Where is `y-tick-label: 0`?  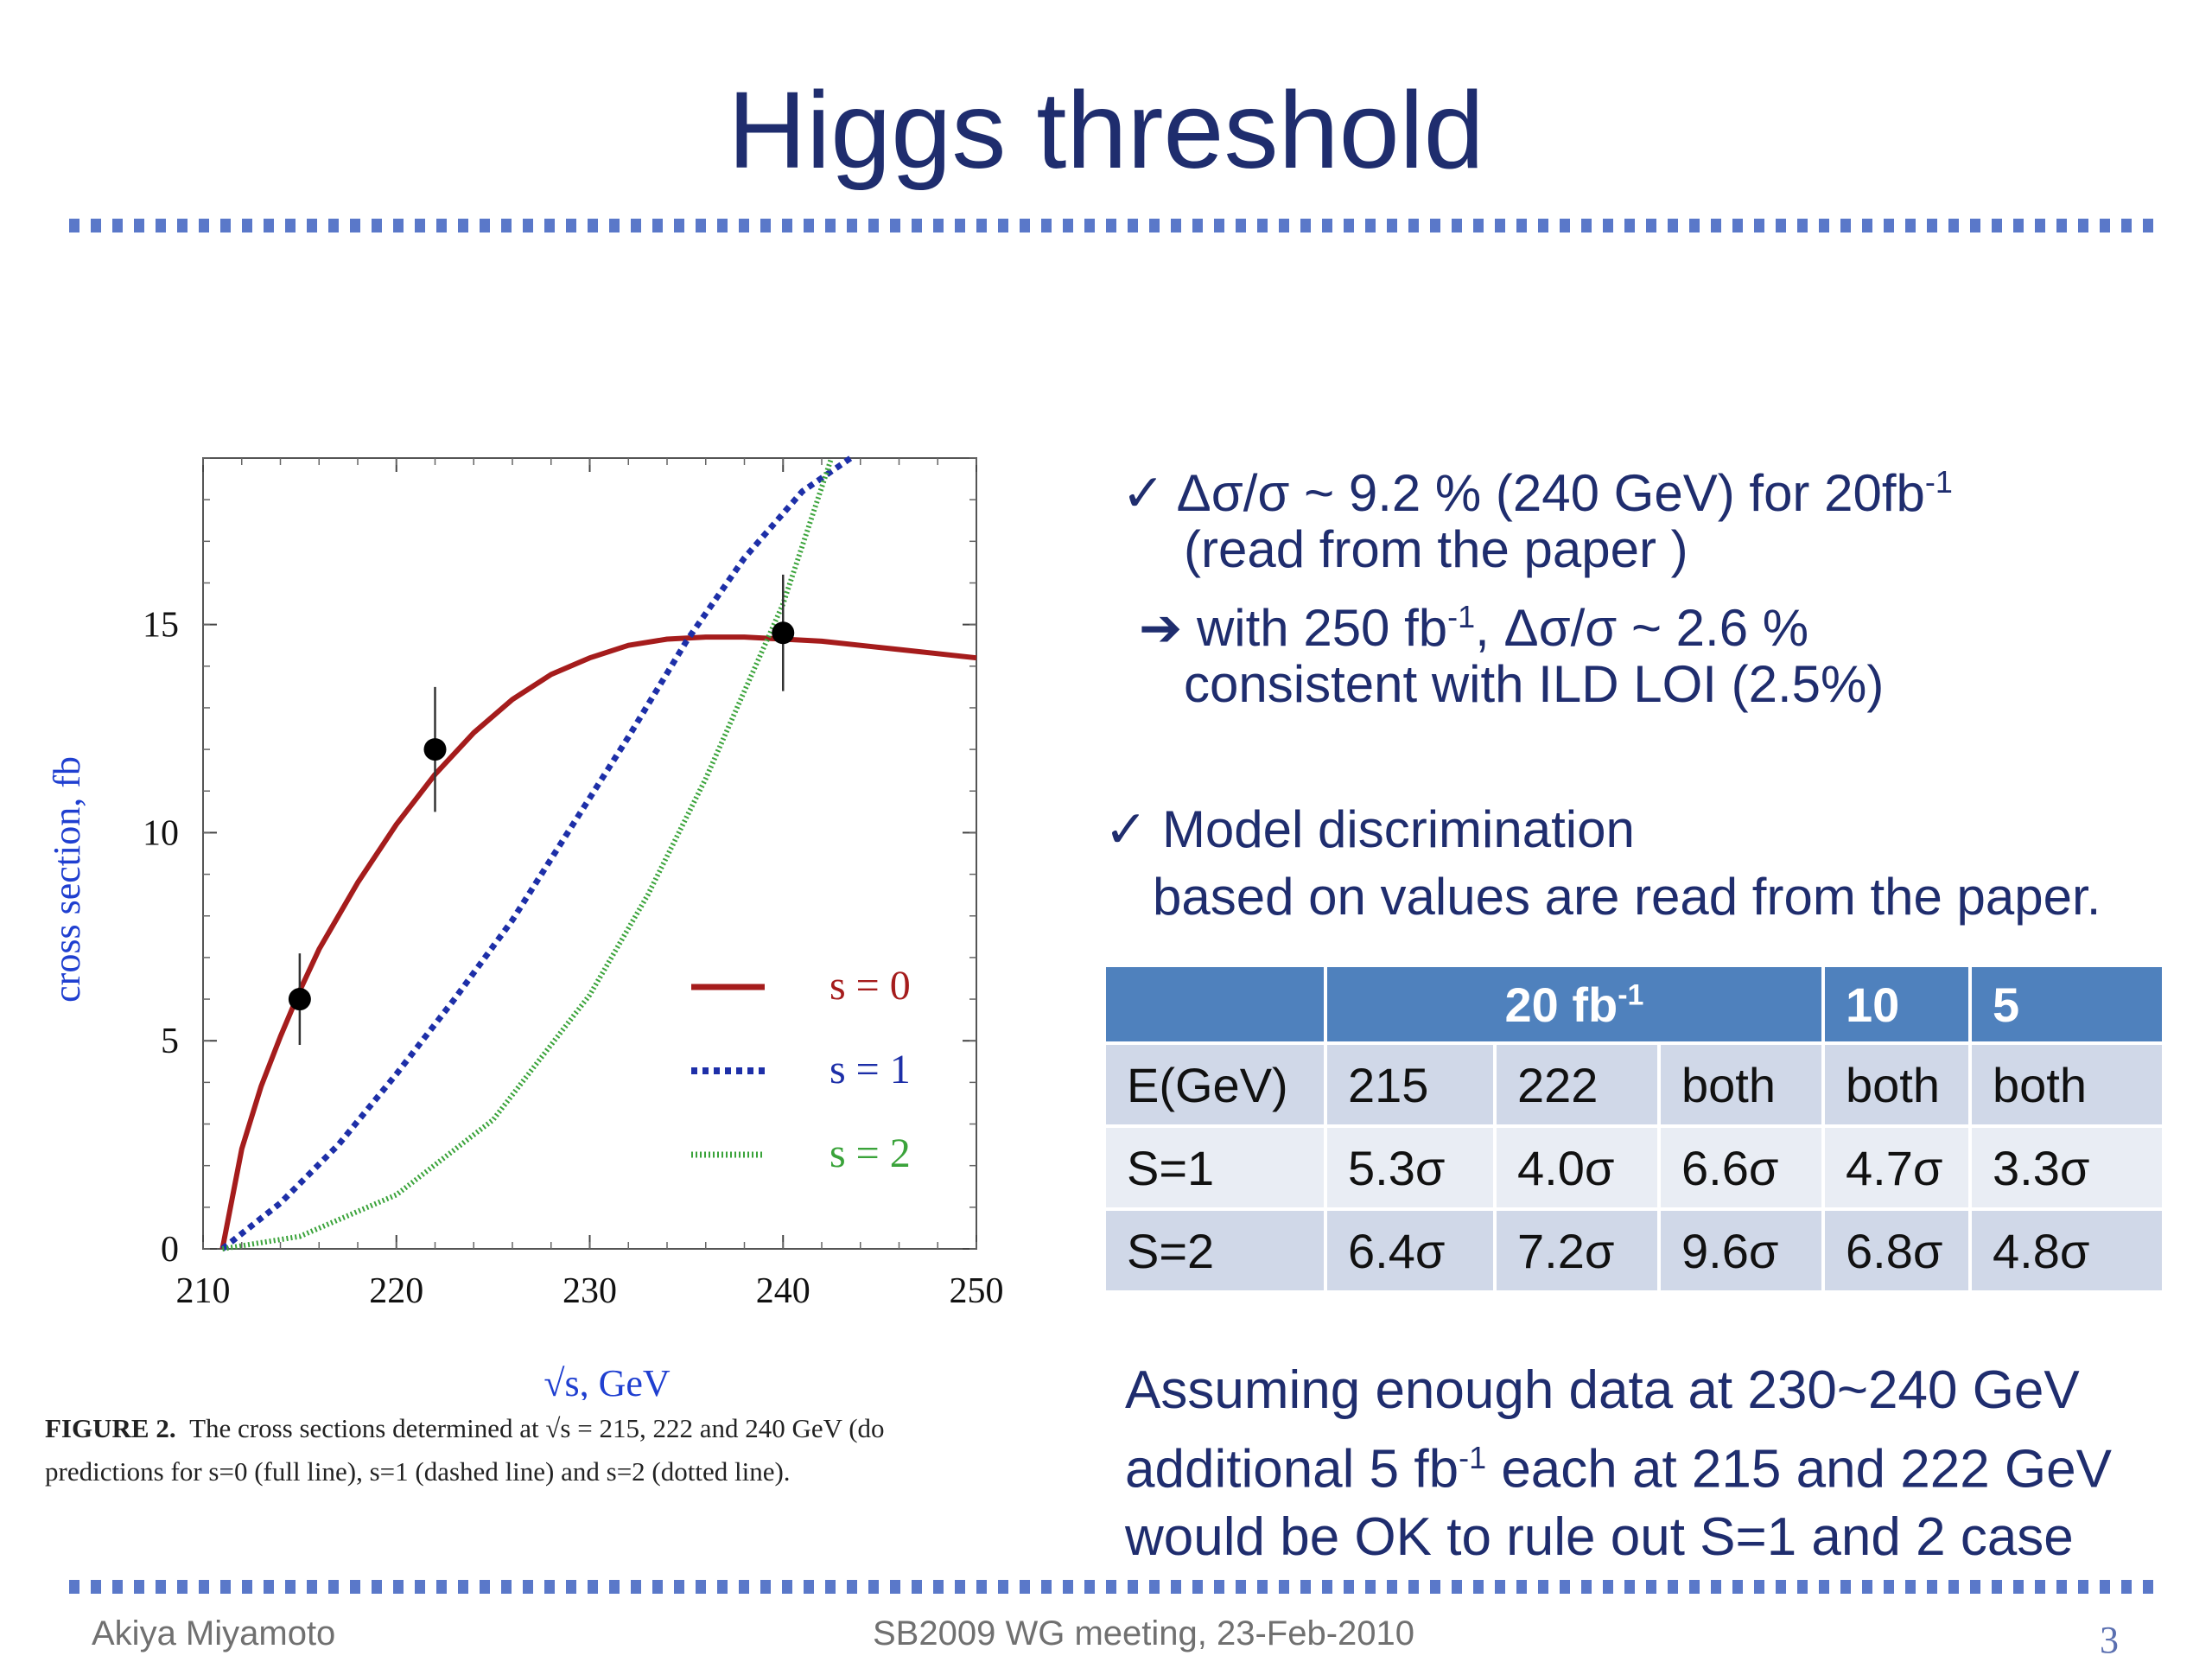
y-tick-label: 0 is located at coordinates (170, 1250).